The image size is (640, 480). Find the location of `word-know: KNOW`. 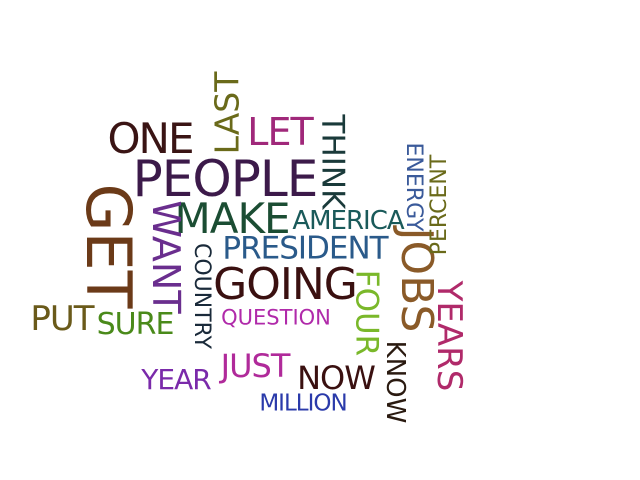

word-know: KNOW is located at coordinates (395, 382).